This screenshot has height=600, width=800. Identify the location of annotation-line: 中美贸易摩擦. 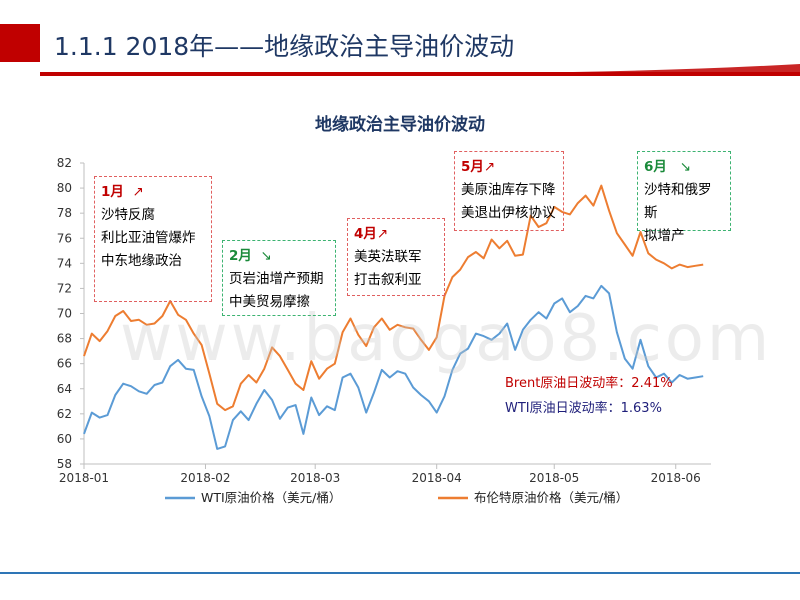
(269, 302).